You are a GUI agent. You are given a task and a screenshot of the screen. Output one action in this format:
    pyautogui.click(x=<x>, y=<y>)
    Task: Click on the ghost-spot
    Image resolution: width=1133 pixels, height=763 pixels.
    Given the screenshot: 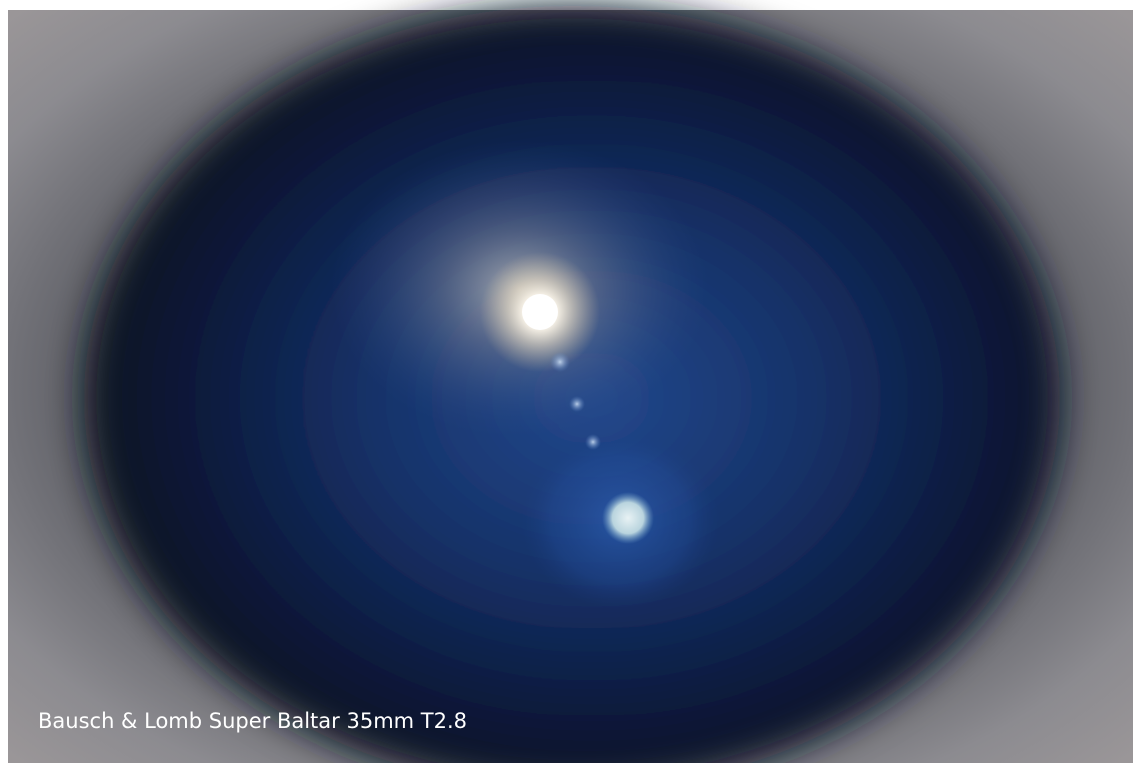 What is the action you would take?
    pyautogui.click(x=628, y=518)
    